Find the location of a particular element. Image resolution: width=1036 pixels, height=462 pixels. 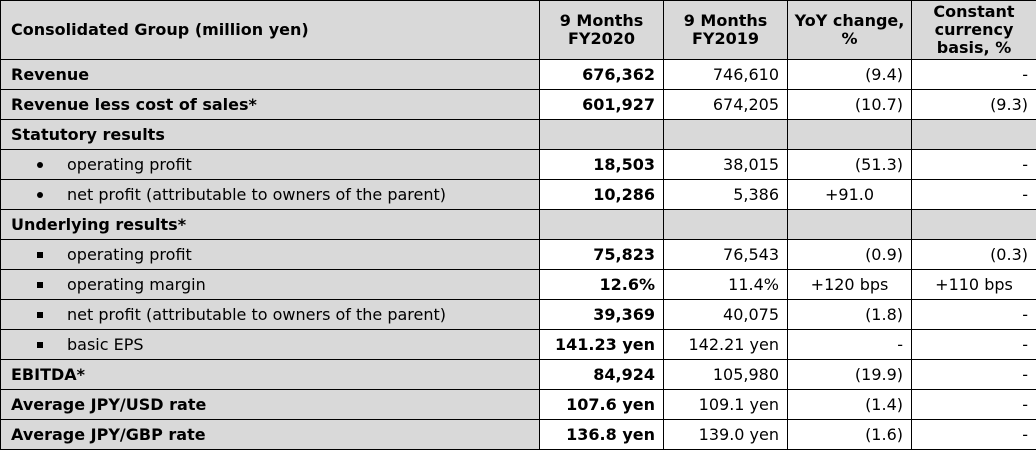

section-label: Underlying results* is located at coordinates (270, 224).